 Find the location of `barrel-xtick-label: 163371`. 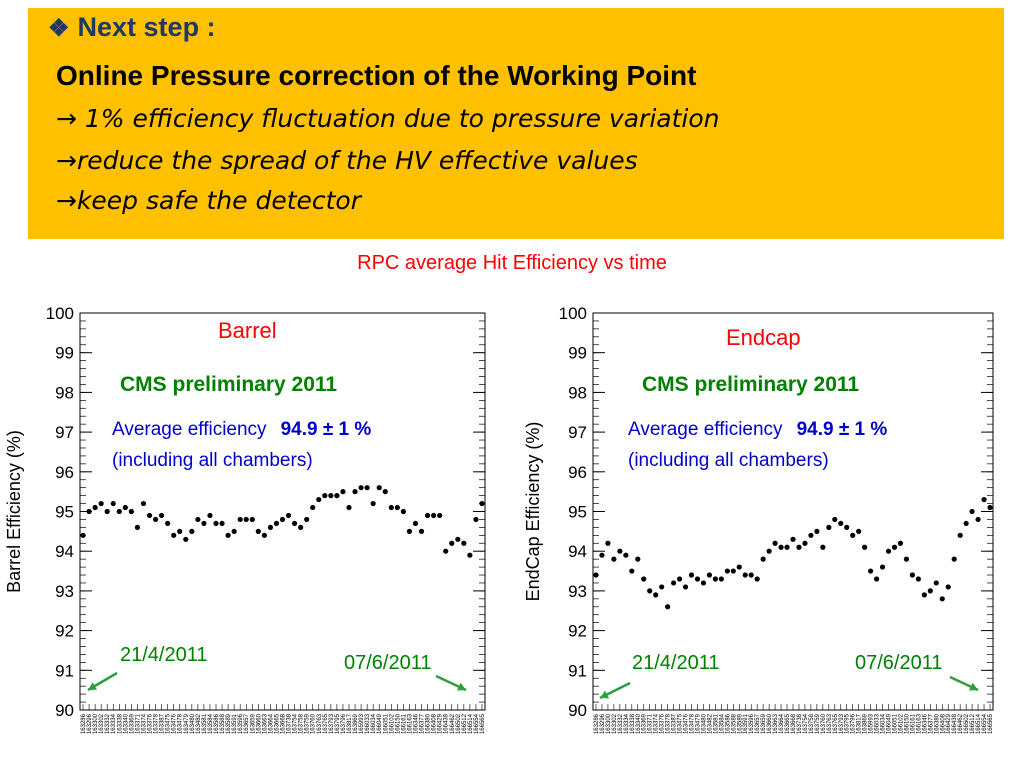

barrel-xtick-label: 163371 is located at coordinates (138, 723).